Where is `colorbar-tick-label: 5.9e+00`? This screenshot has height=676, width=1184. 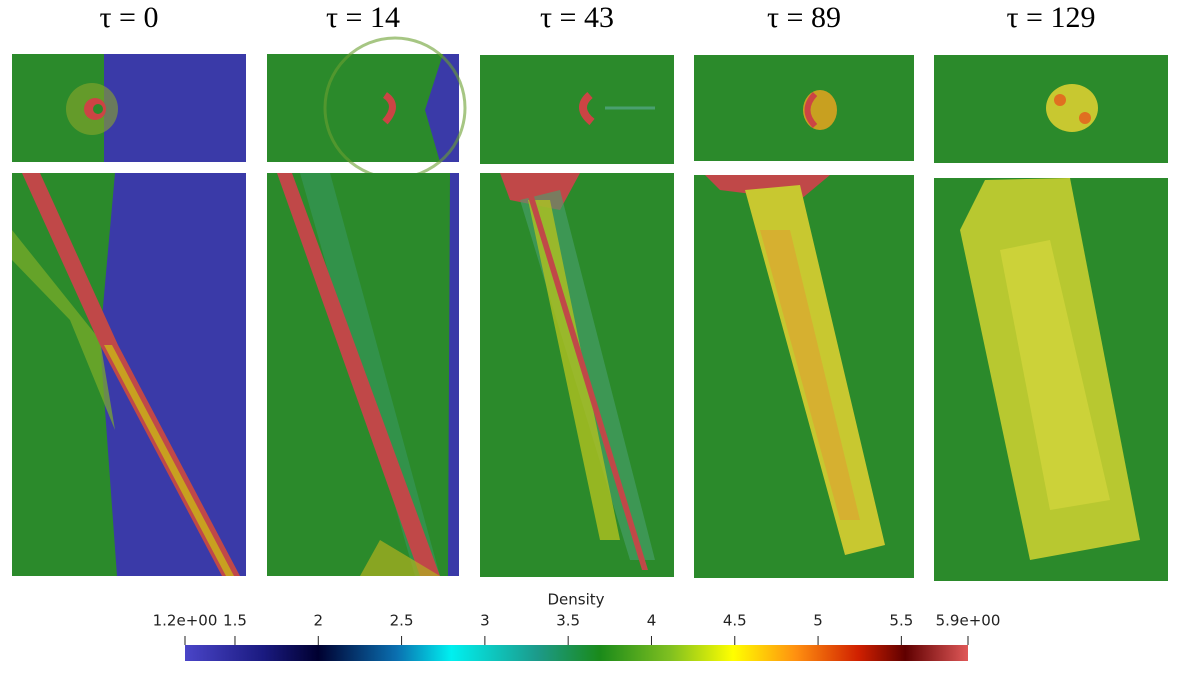
colorbar-tick-label: 5.9e+00 is located at coordinates (968, 621).